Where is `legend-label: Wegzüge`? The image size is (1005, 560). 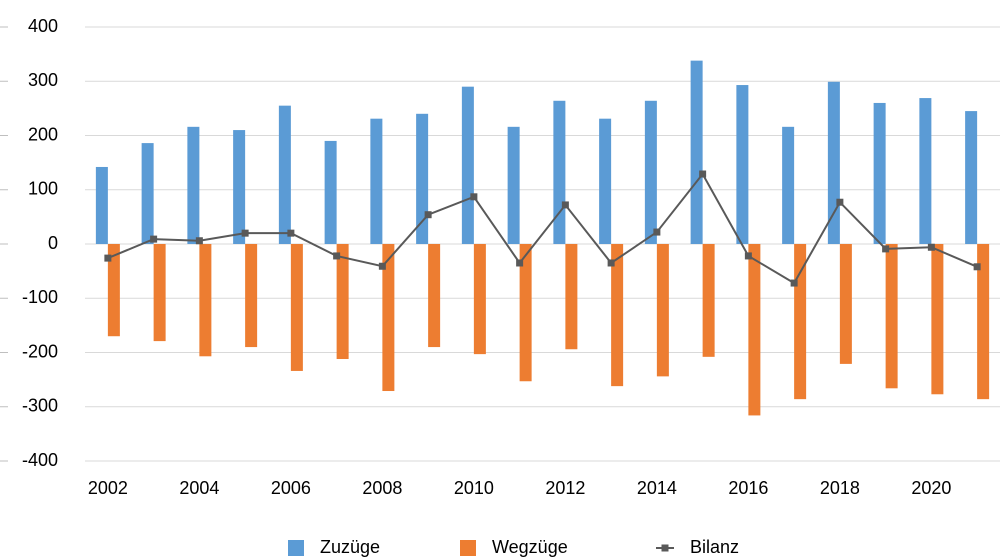 legend-label: Wegzüge is located at coordinates (530, 547).